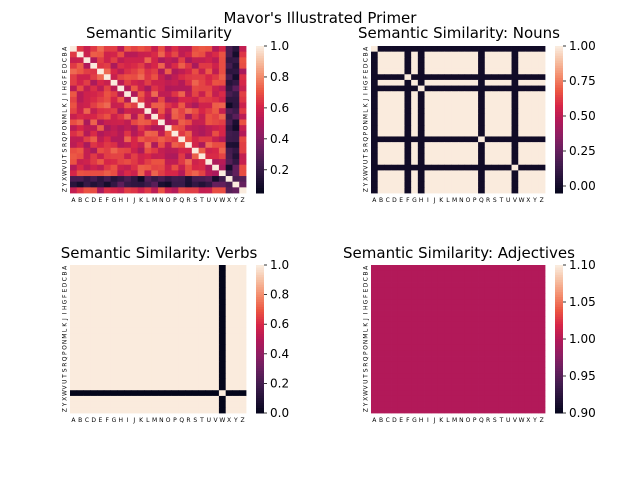 The image size is (640, 480). I want to click on y-tick-label: S, so click(65, 151).